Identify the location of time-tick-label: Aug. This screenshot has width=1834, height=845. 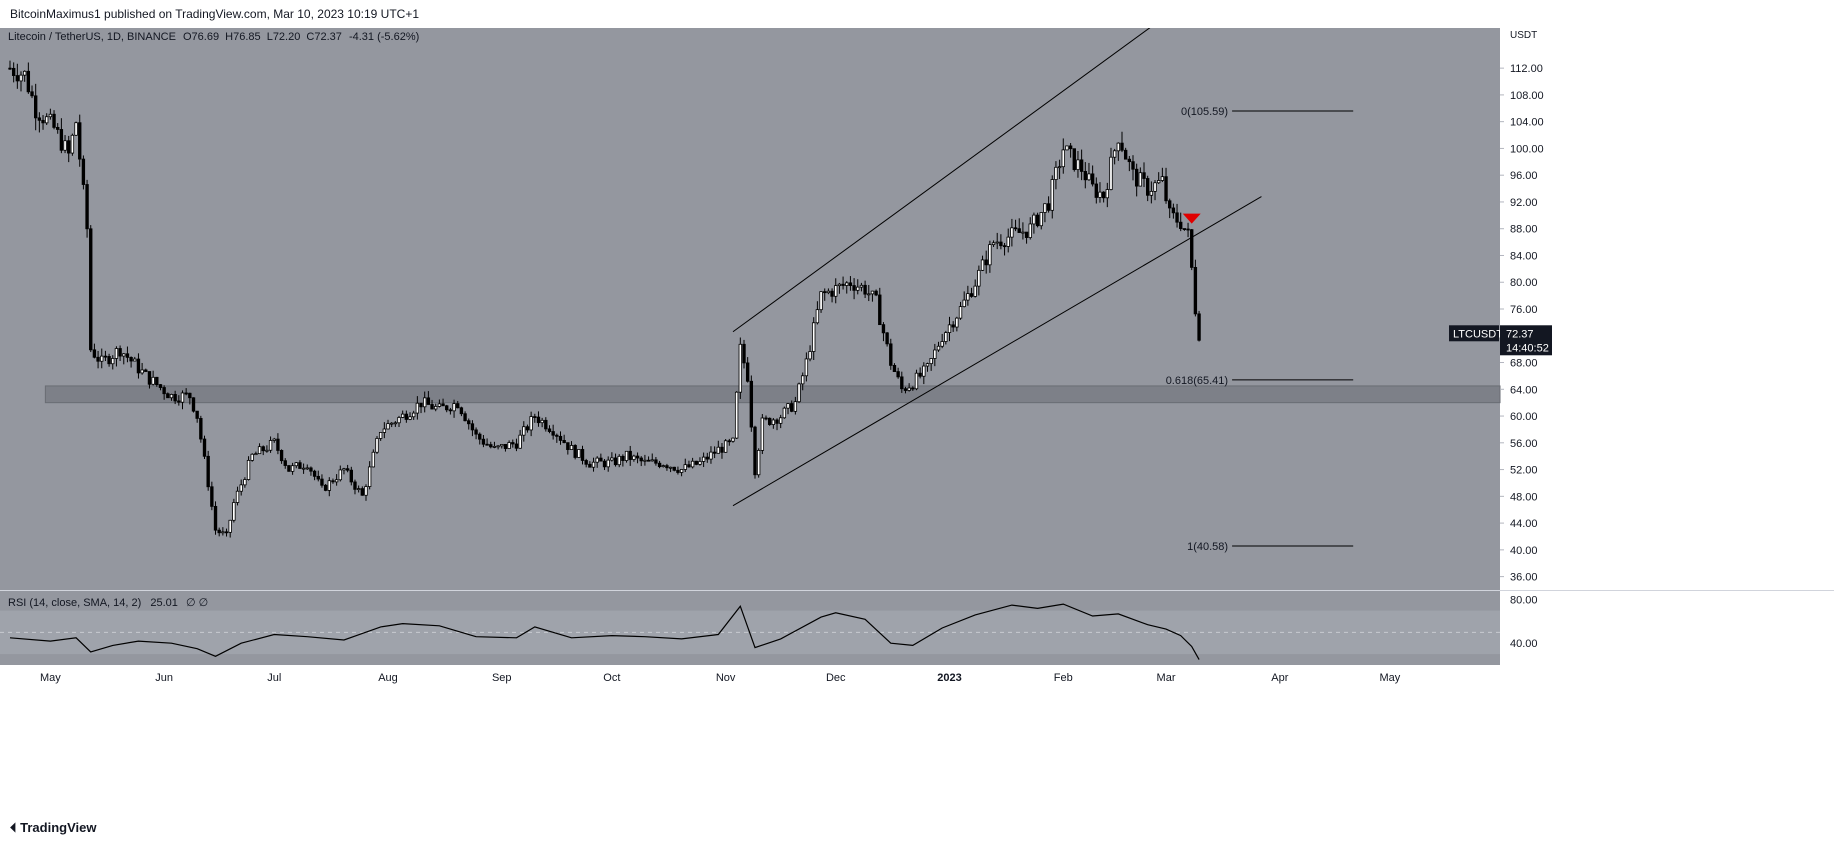
(388, 678).